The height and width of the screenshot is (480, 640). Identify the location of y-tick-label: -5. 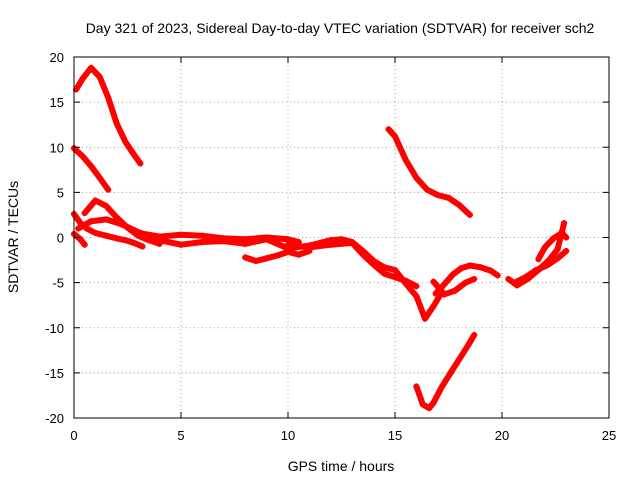
(58, 283).